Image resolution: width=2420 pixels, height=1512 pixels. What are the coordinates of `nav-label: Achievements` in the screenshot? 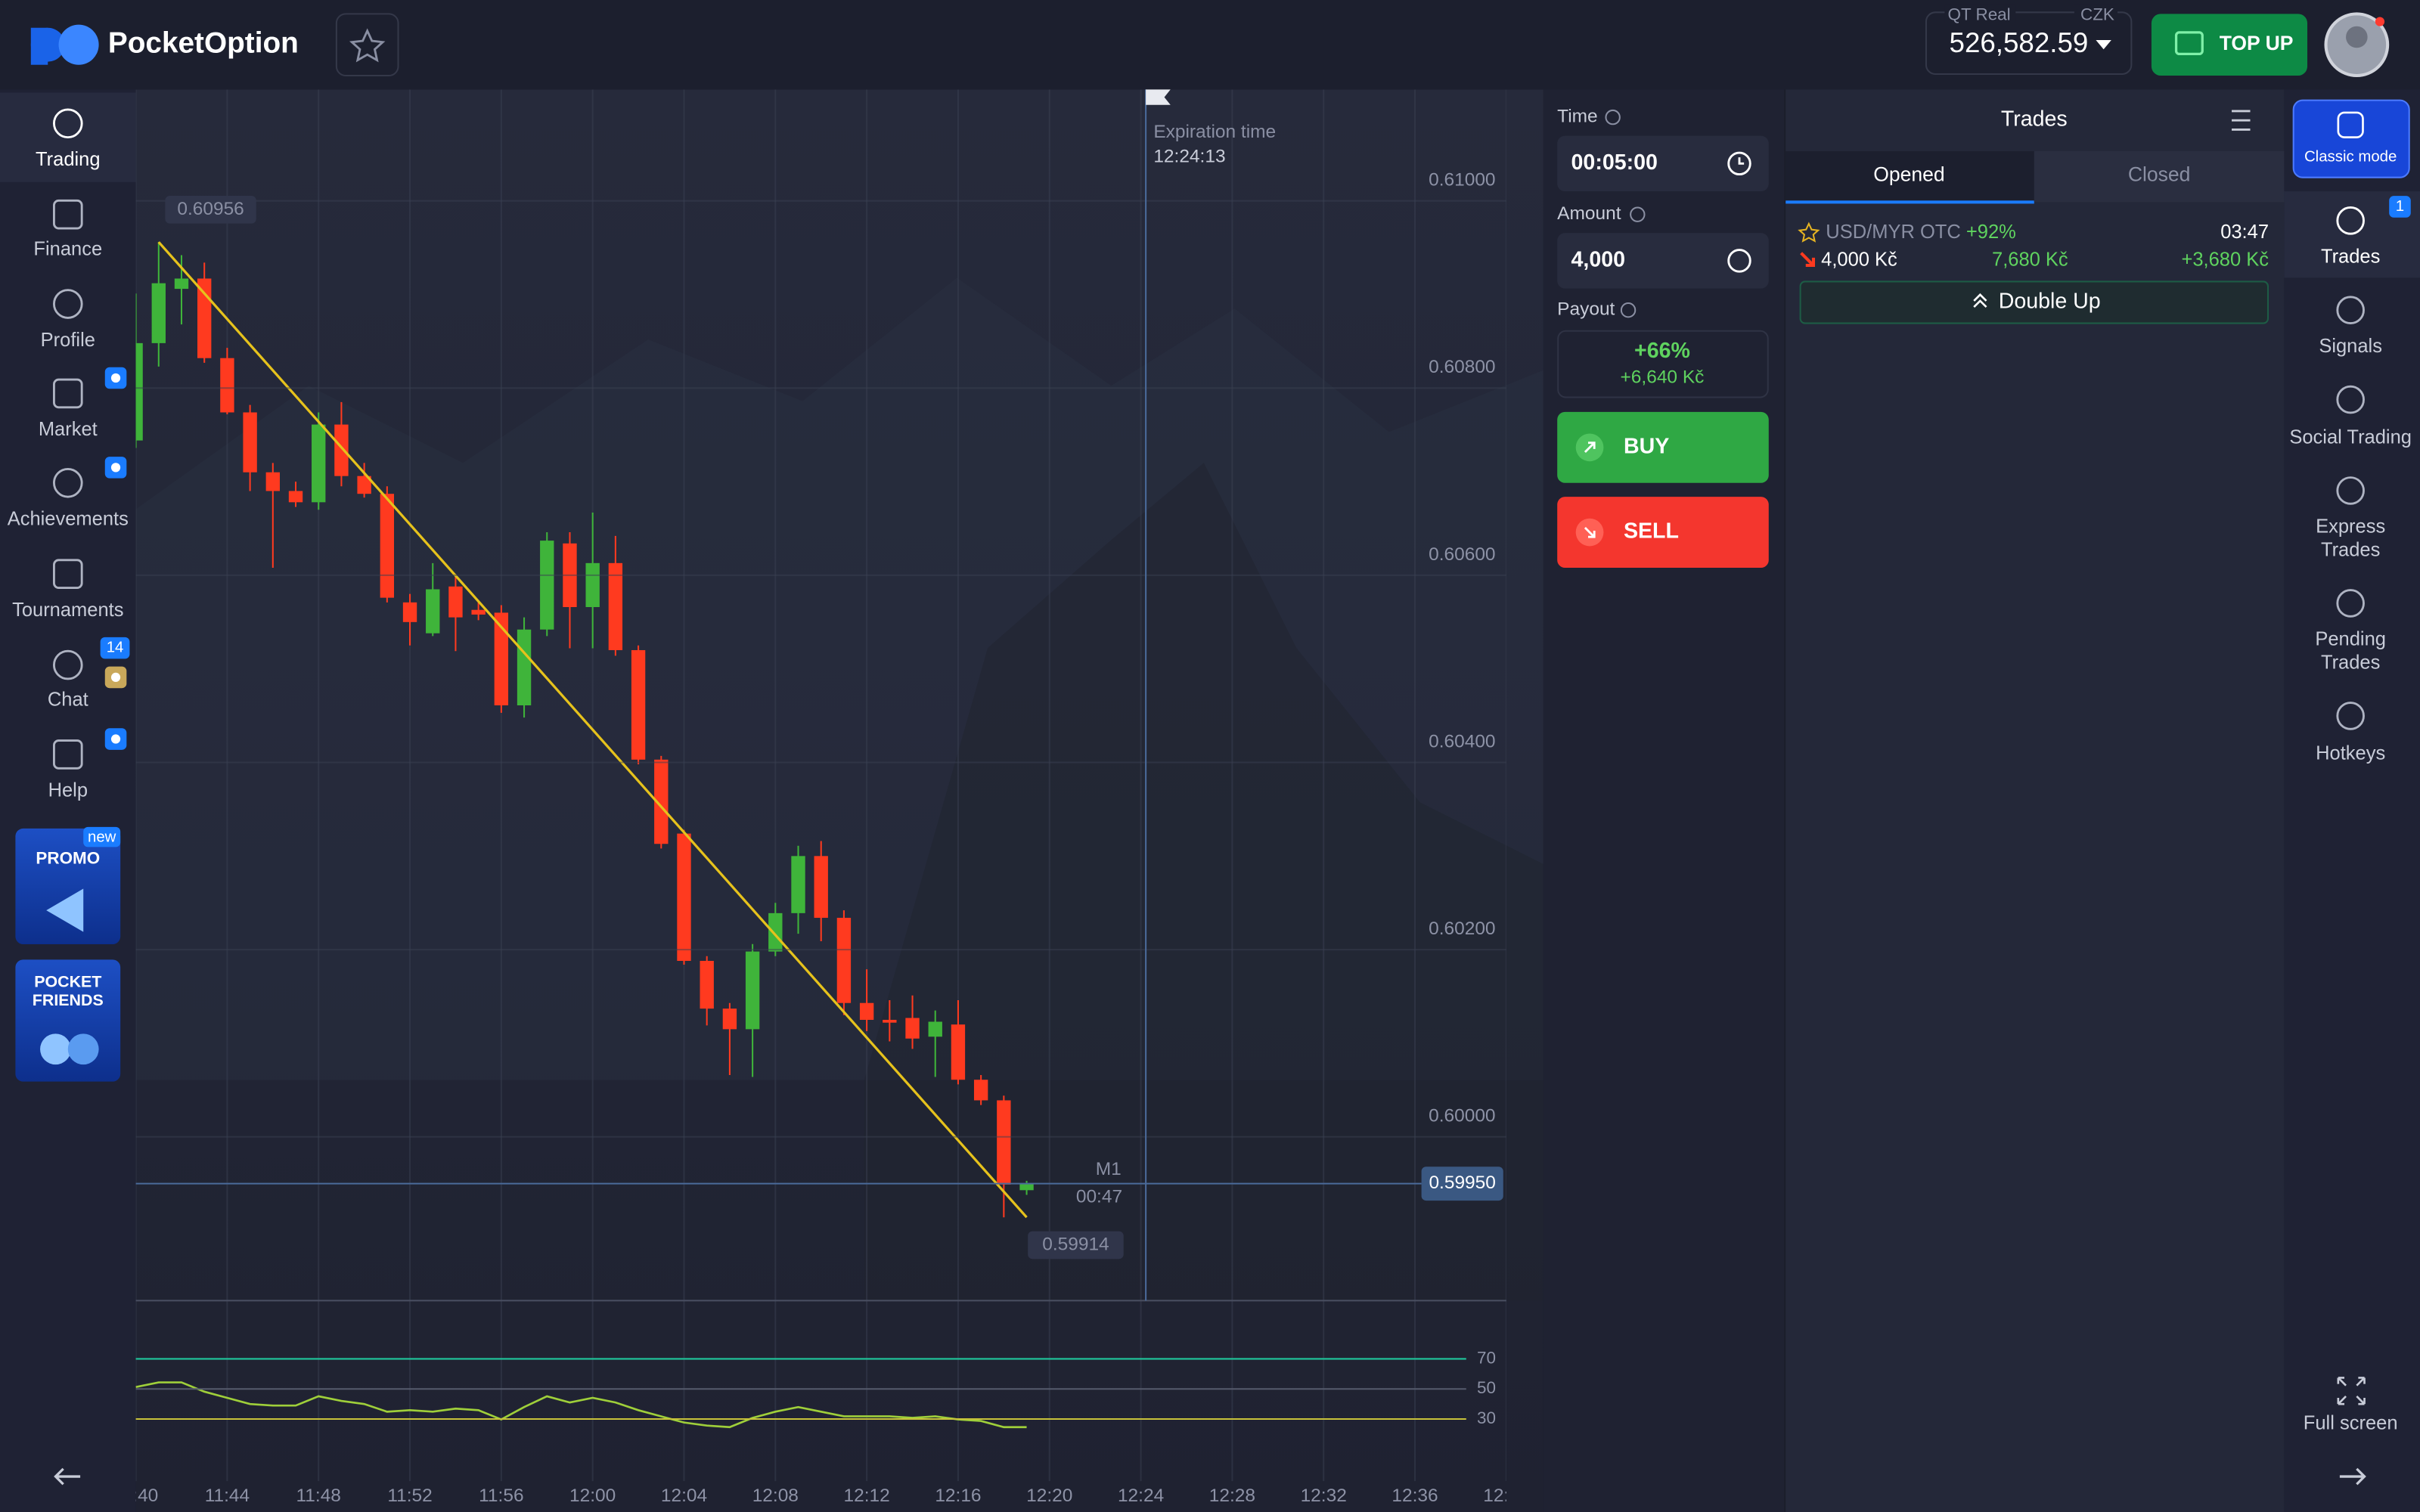 It's located at (68, 519).